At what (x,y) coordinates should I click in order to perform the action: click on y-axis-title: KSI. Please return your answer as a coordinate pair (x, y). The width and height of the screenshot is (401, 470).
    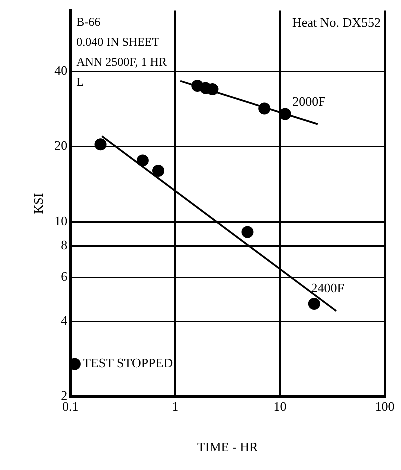
    Looking at the image, I should click on (38, 203).